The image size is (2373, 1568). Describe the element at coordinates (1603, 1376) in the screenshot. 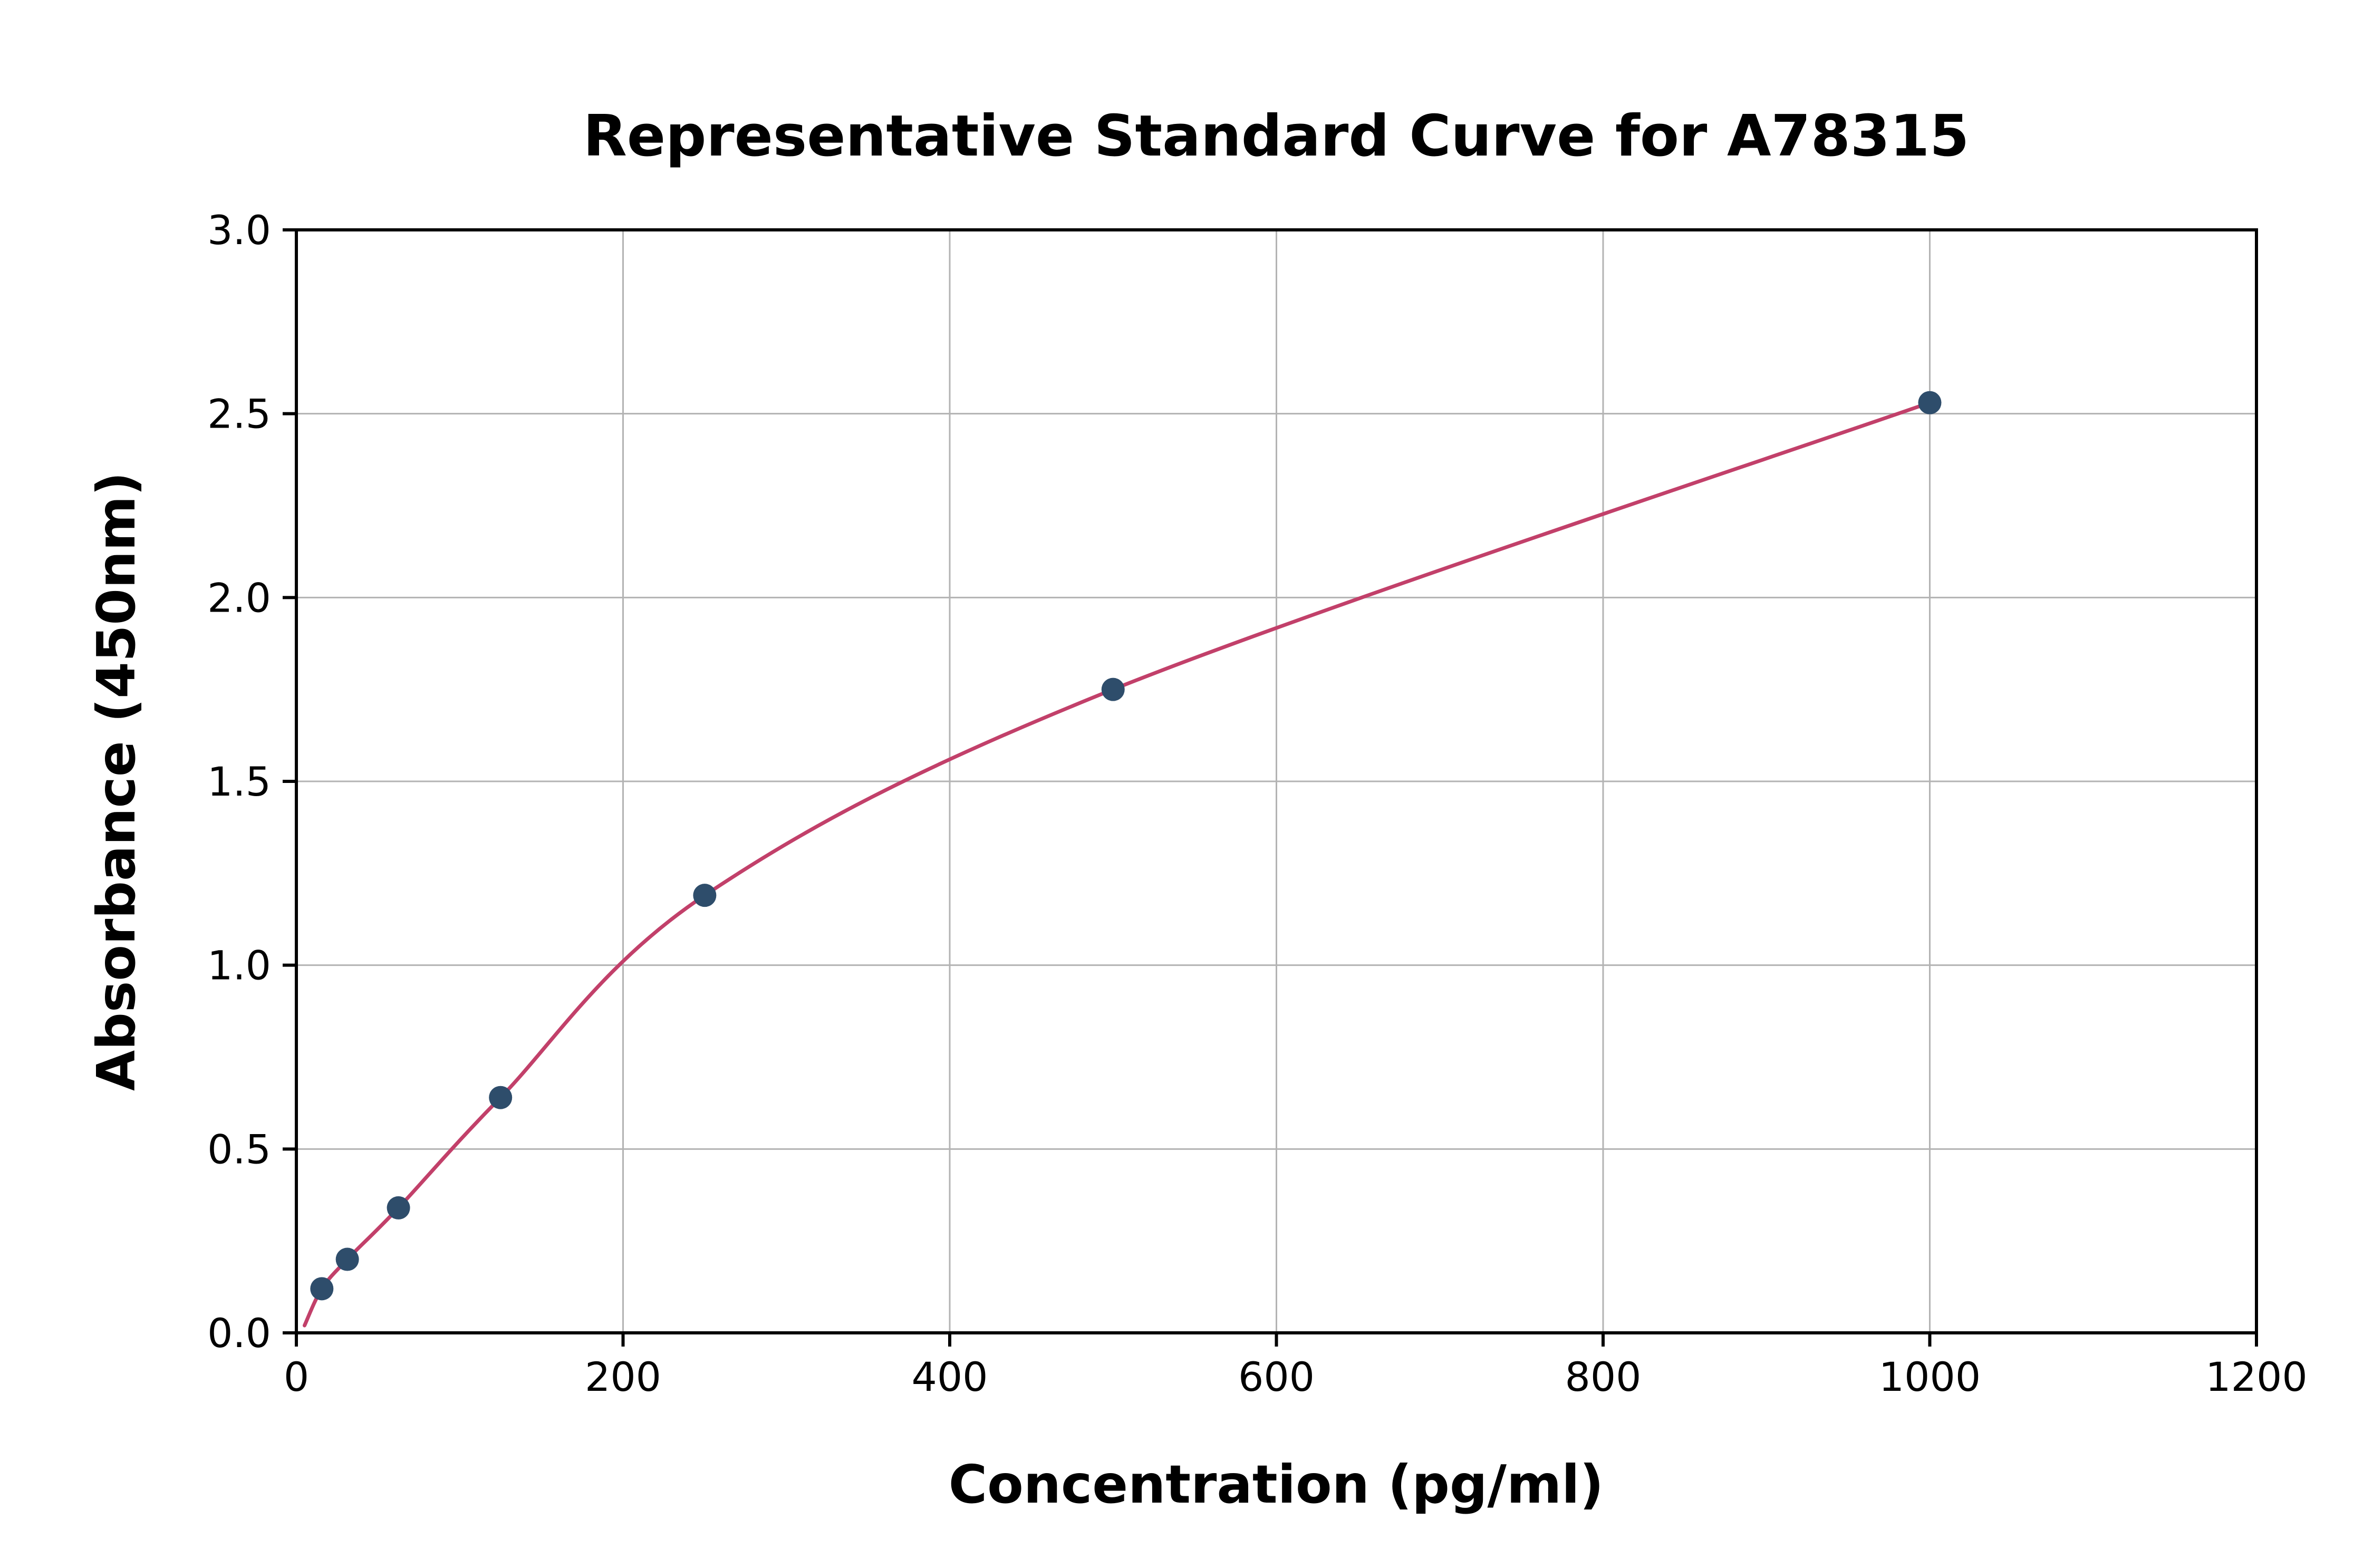

I see `x-tick-label: 800` at that location.